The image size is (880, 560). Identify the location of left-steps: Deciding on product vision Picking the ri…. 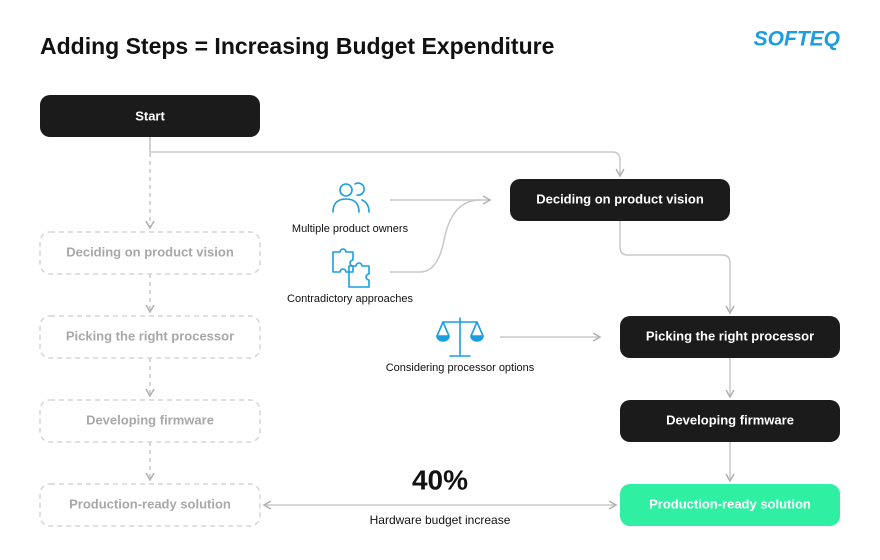
(150, 379).